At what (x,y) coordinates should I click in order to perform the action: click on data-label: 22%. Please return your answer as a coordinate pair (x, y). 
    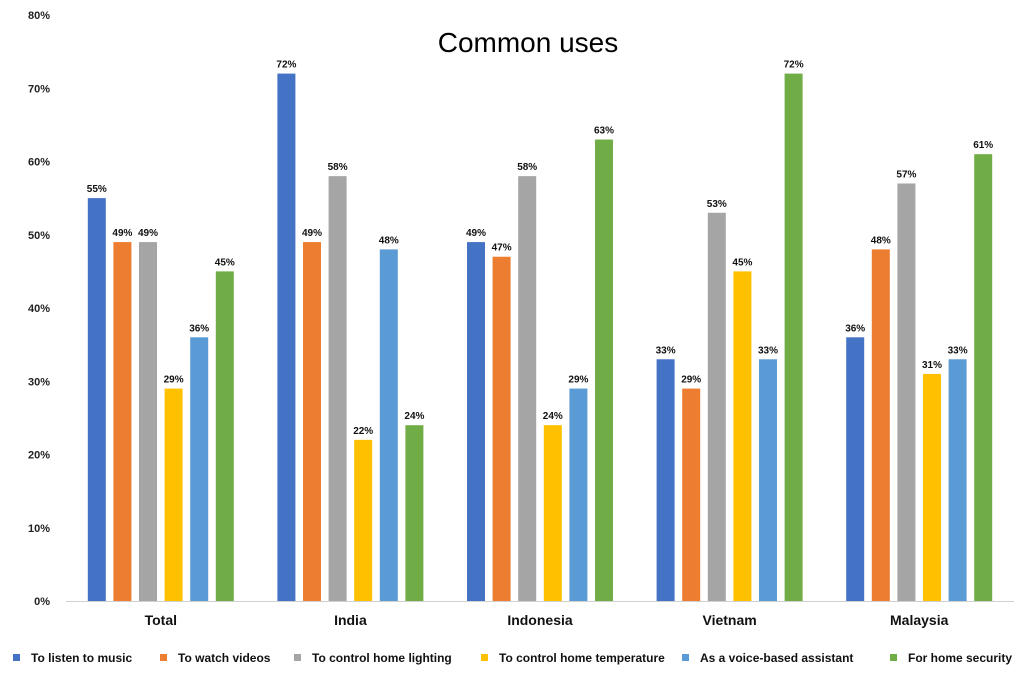
    Looking at the image, I should click on (363, 431).